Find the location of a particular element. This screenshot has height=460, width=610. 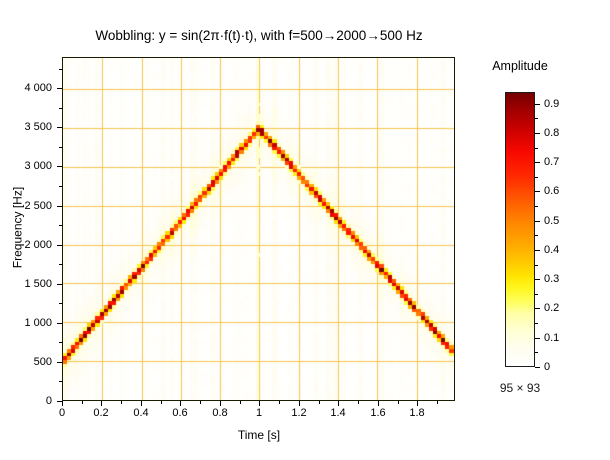

y-tick-label: 3 000 is located at coordinates (38, 166).